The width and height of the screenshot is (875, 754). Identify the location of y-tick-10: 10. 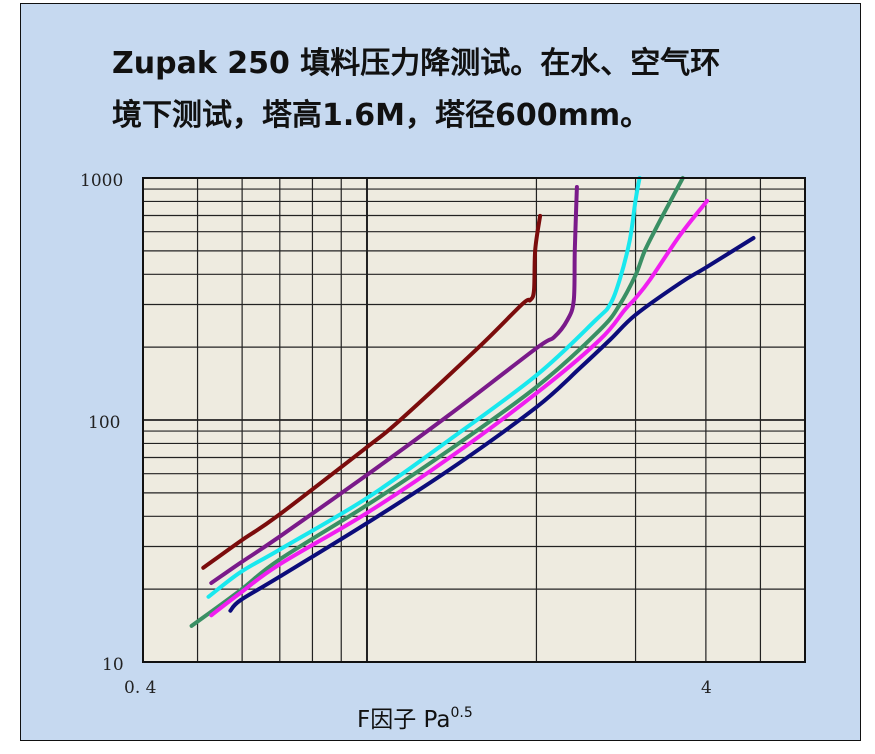
(113, 665).